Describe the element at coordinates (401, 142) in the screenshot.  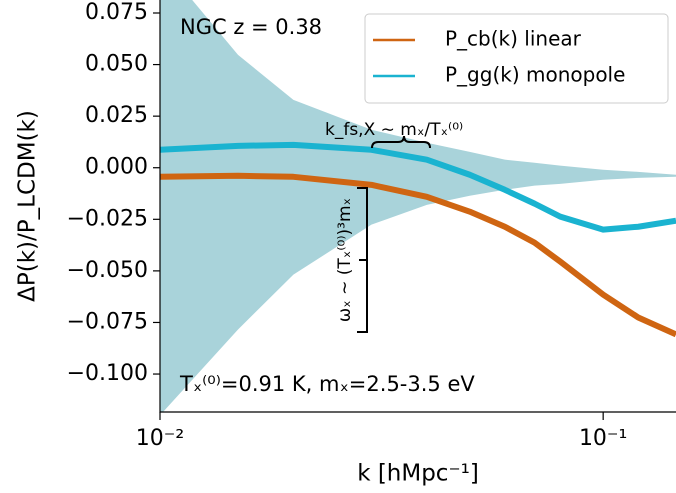
I see `brace` at that location.